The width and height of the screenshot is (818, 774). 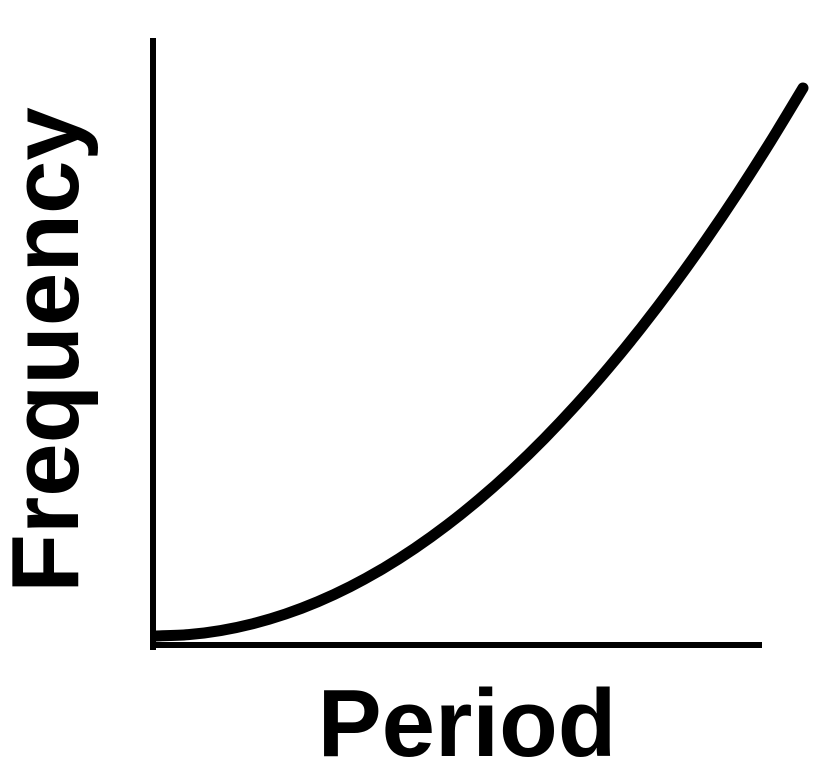 What do you see at coordinates (467, 722) in the screenshot?
I see `x-axis-title: Period` at bounding box center [467, 722].